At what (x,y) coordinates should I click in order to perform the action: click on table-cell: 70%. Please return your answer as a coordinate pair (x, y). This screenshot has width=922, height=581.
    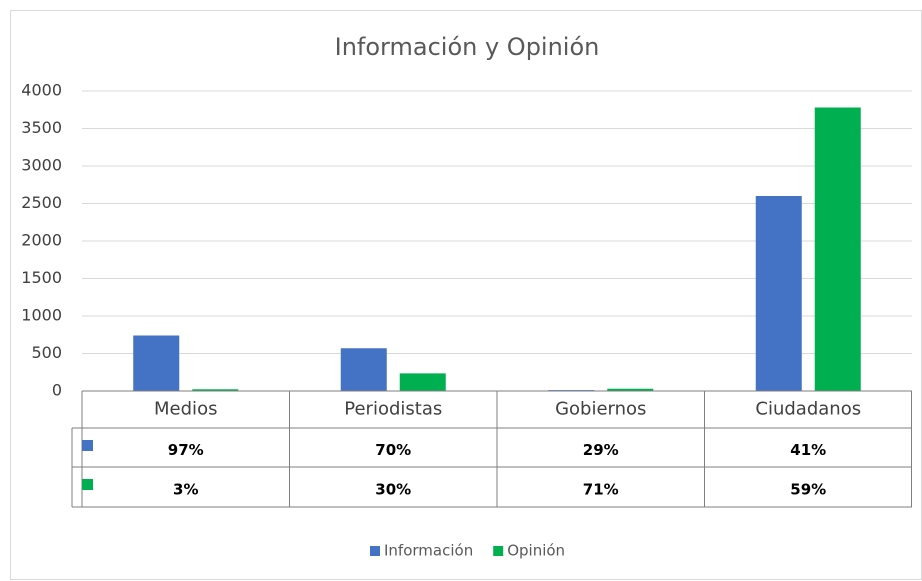
    Looking at the image, I should click on (393, 450).